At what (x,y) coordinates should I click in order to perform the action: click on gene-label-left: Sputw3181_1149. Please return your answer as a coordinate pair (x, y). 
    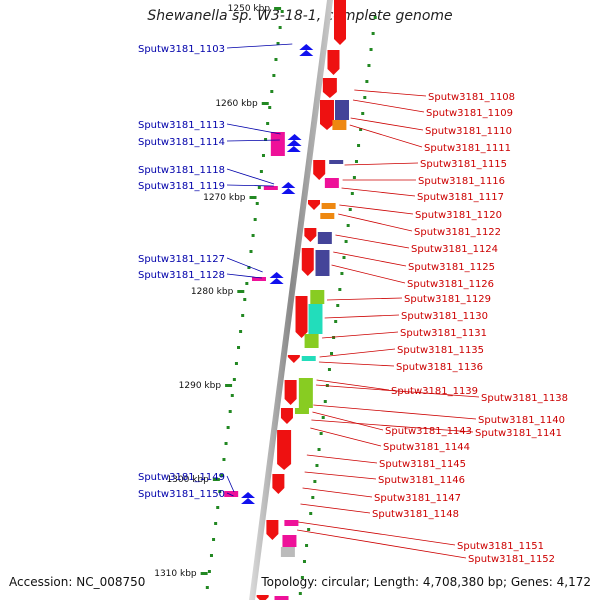
    Looking at the image, I should click on (181, 477).